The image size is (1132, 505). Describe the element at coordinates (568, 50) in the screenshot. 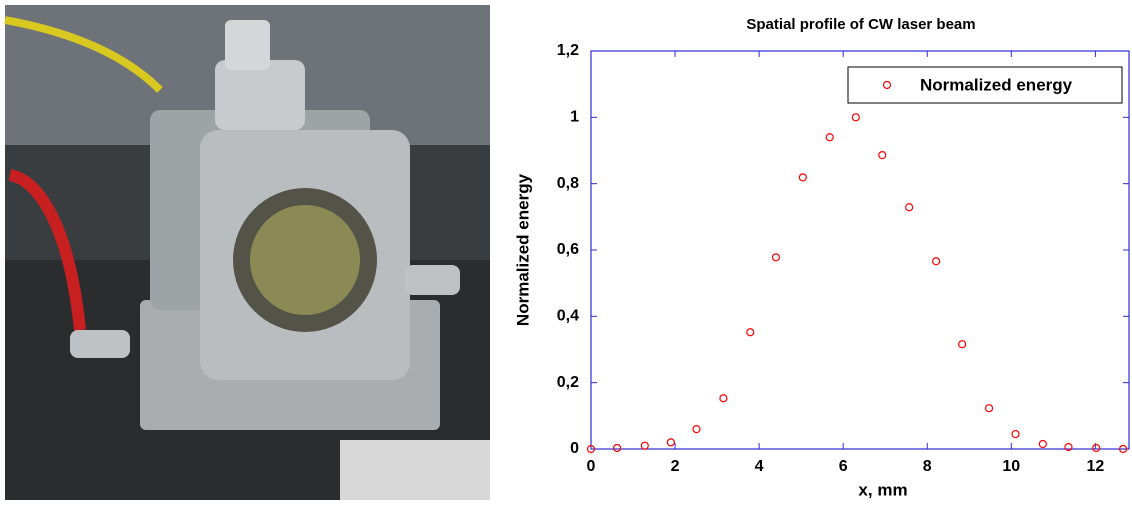

I see `y-tick-label: 1,2` at that location.